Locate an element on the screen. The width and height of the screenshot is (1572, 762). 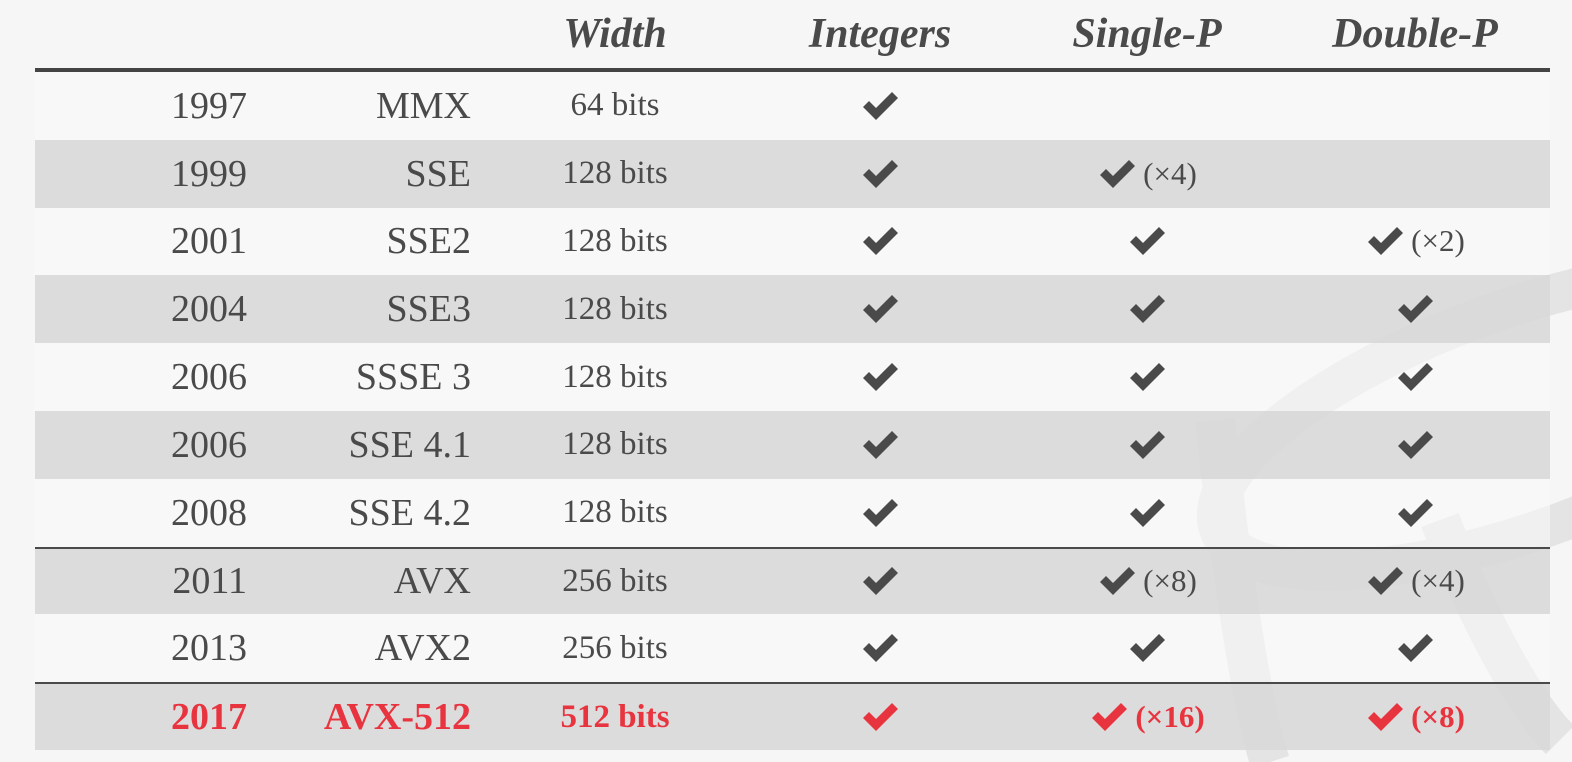
row-double-precision-support: (×2) is located at coordinates (1415, 242).